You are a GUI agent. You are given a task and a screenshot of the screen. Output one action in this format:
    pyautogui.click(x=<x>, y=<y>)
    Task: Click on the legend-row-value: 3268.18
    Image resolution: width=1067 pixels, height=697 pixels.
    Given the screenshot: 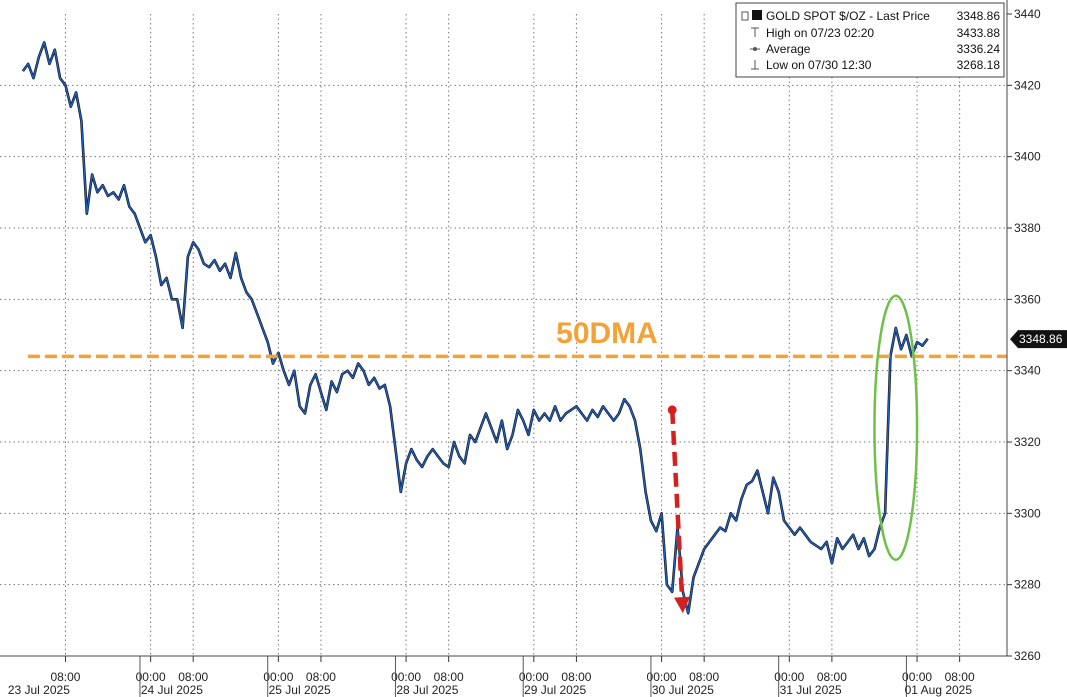 What is the action you would take?
    pyautogui.click(x=979, y=65)
    